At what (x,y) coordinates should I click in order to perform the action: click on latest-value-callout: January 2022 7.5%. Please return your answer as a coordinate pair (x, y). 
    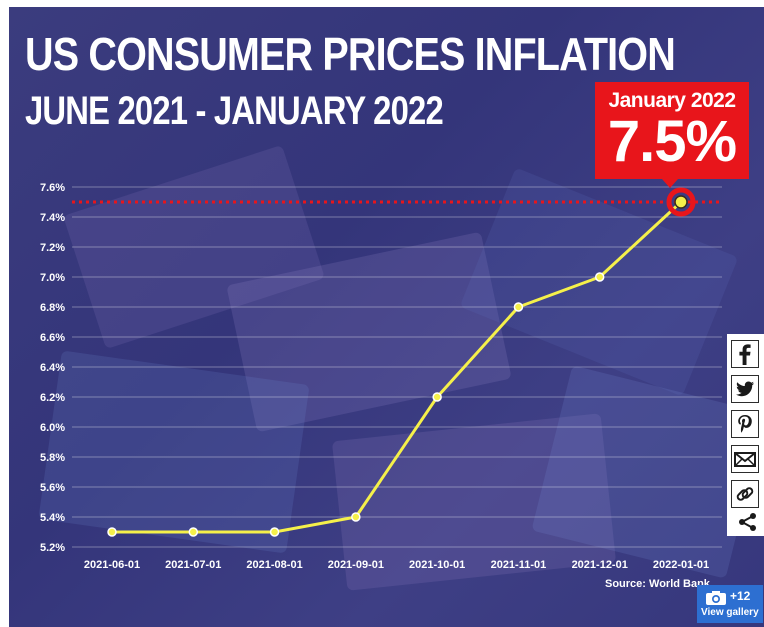
    Looking at the image, I should click on (672, 130).